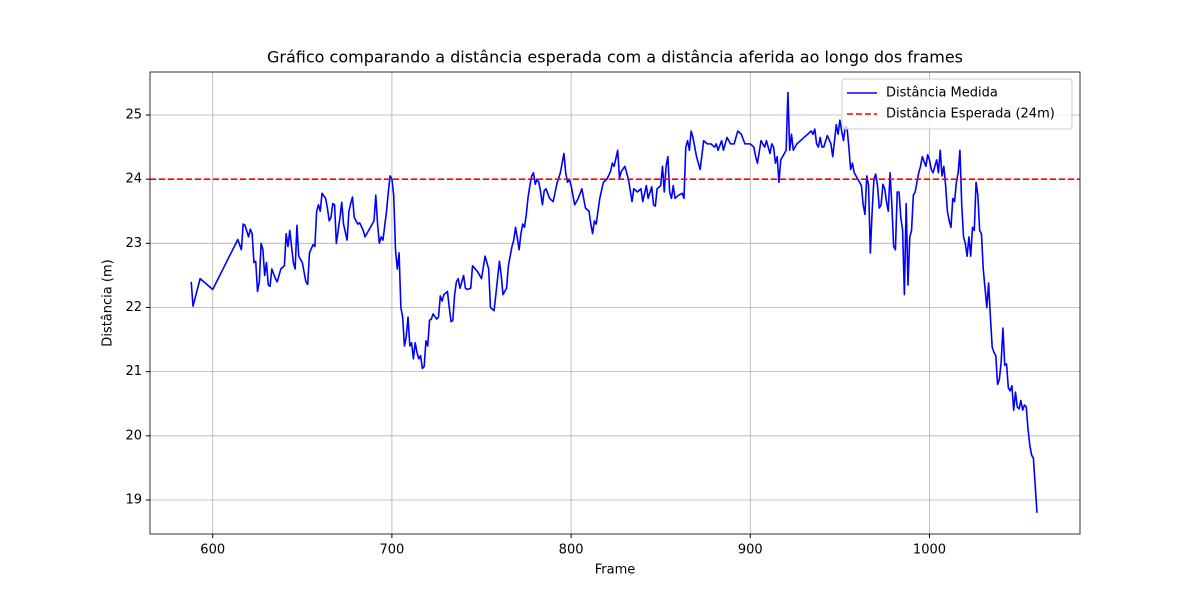  I want to click on y-tick-label: 21, so click(133, 371).